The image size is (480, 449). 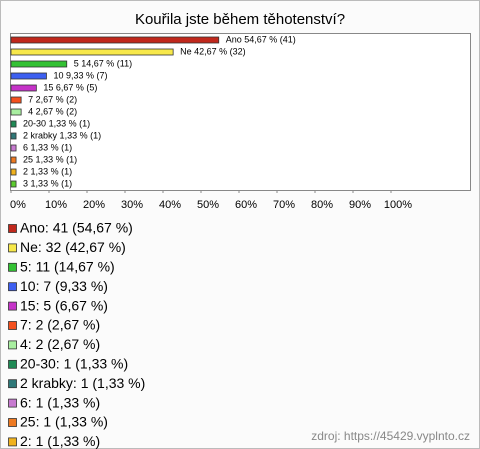 I want to click on value-label: 25 1,33 % (1), so click(x=50, y=159).